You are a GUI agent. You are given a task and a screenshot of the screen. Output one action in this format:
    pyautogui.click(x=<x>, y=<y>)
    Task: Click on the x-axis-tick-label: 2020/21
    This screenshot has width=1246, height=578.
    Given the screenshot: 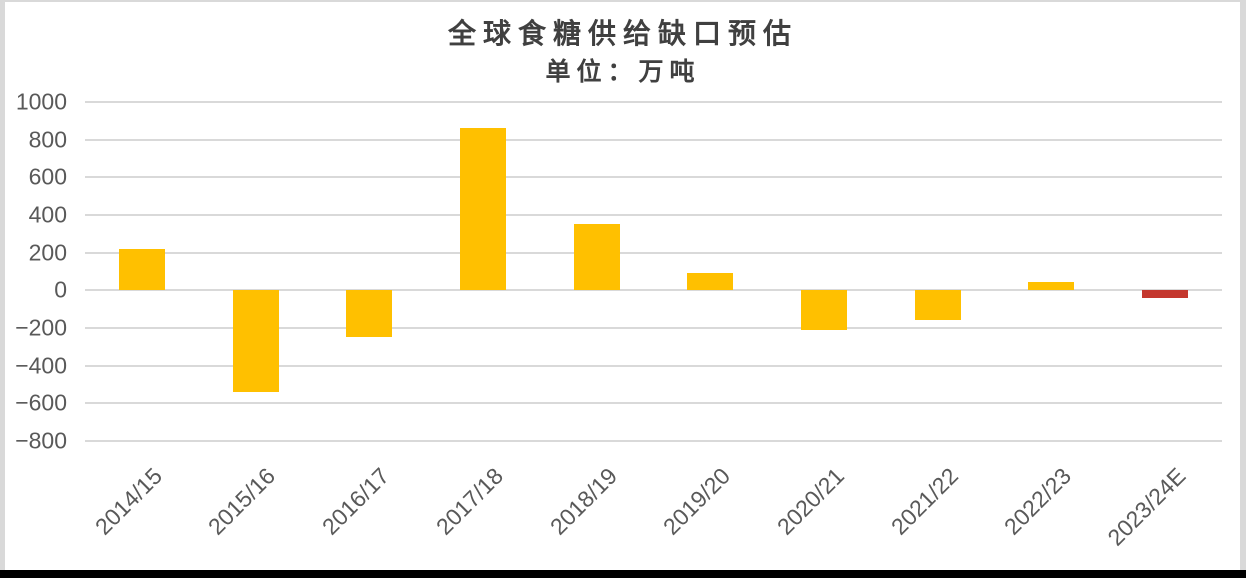 What is the action you would take?
    pyautogui.click(x=810, y=501)
    